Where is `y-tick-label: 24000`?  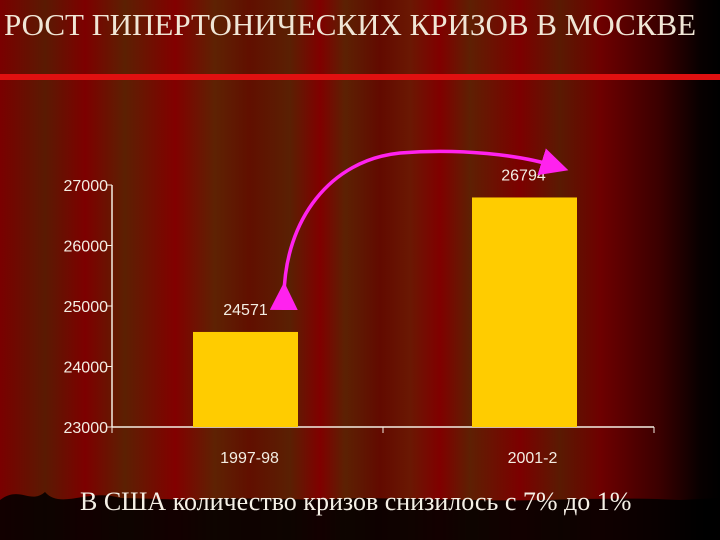
y-tick-label: 24000 is located at coordinates (86, 368).